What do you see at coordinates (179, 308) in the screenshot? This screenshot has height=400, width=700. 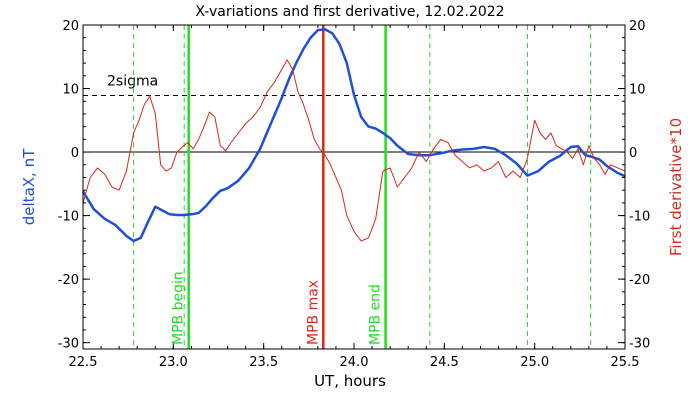 I see `marker-label-mpb-begin: MPB begin` at bounding box center [179, 308].